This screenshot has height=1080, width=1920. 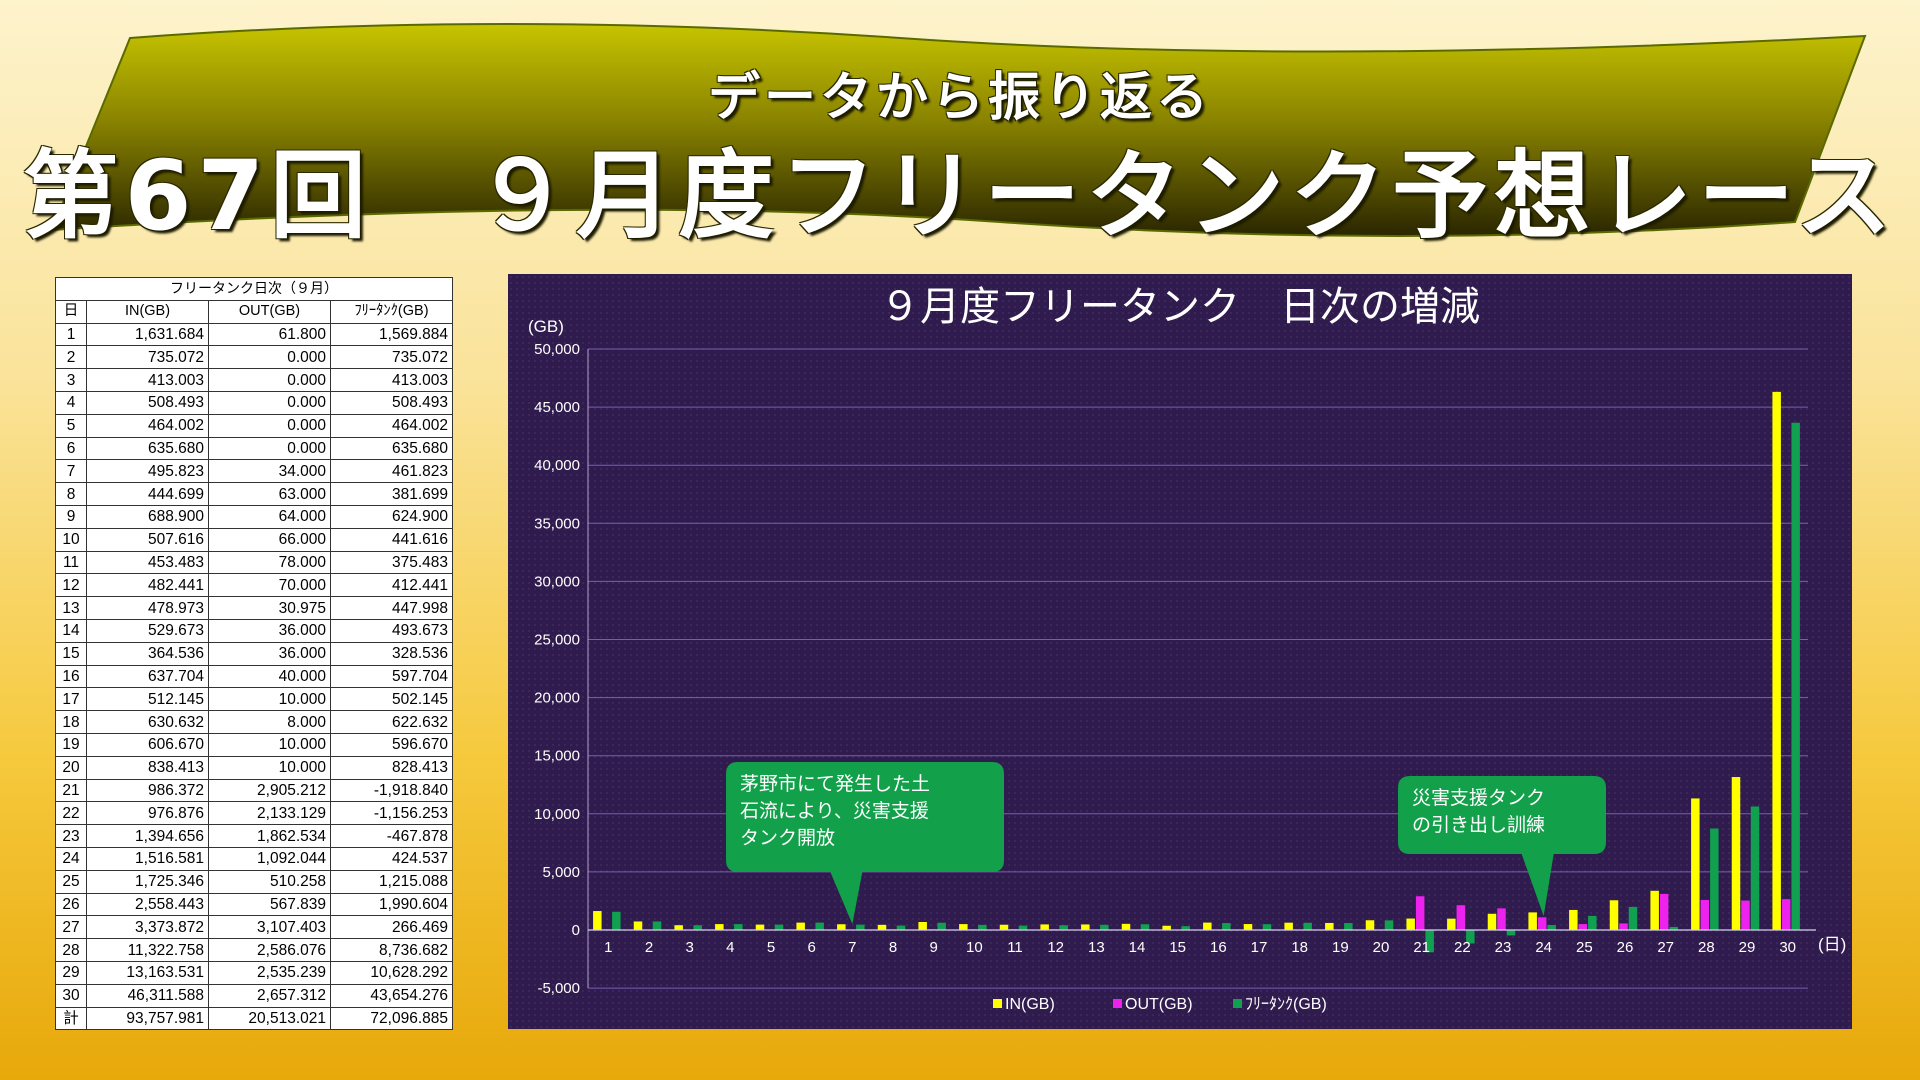 What do you see at coordinates (71, 676) in the screenshot?
I see `cell-day: 16` at bounding box center [71, 676].